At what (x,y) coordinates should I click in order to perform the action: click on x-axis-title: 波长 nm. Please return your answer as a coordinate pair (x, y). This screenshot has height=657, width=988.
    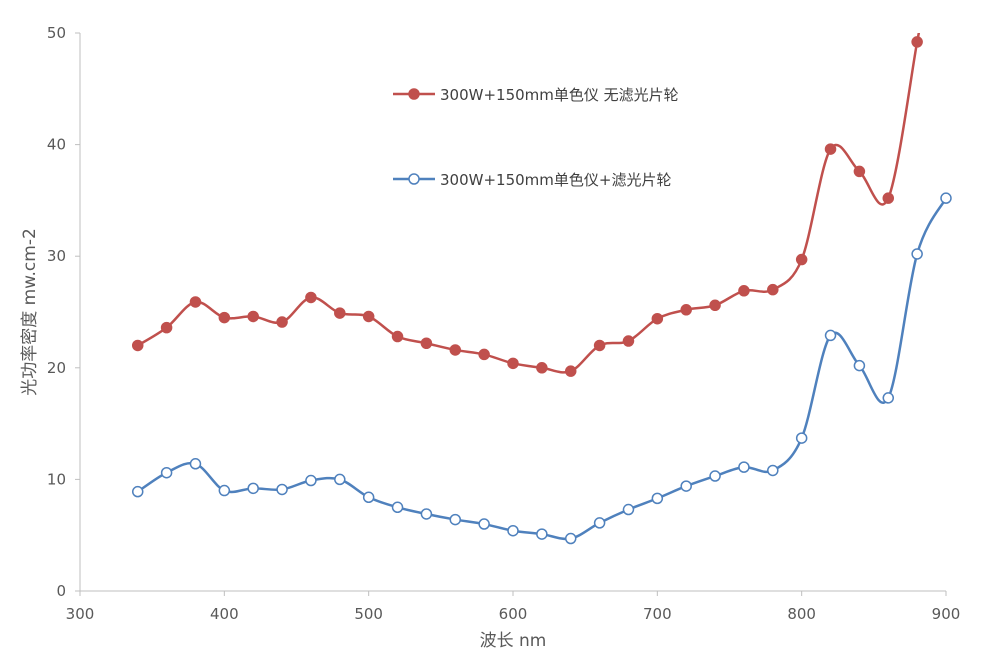
    Looking at the image, I should click on (513, 641).